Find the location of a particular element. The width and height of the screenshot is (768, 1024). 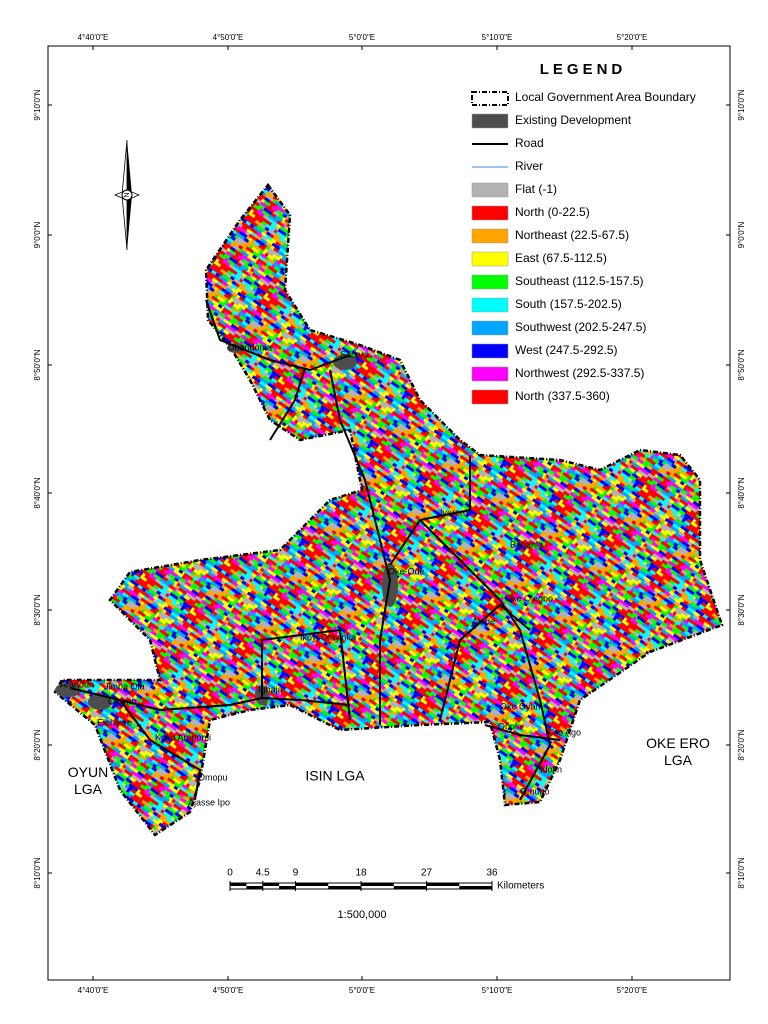

longitude-label: 5°0'0"E is located at coordinates (362, 990).